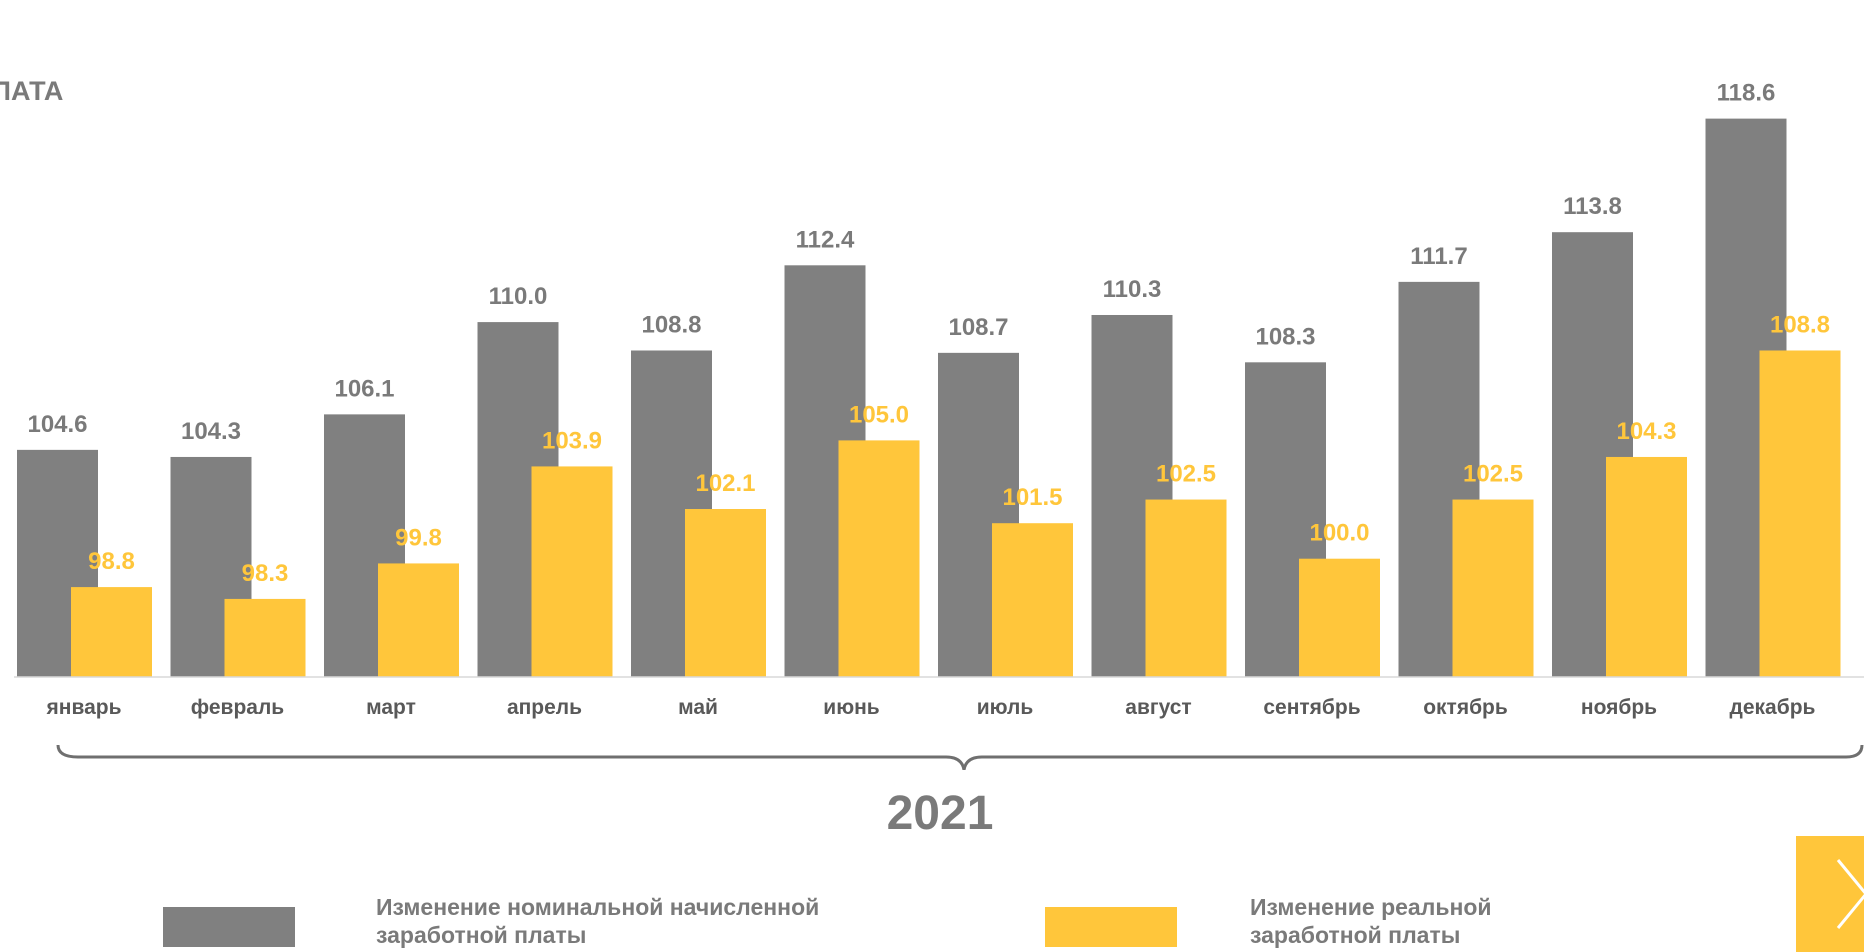  What do you see at coordinates (111, 561) in the screenshot?
I see `data-label-real: 98.8` at bounding box center [111, 561].